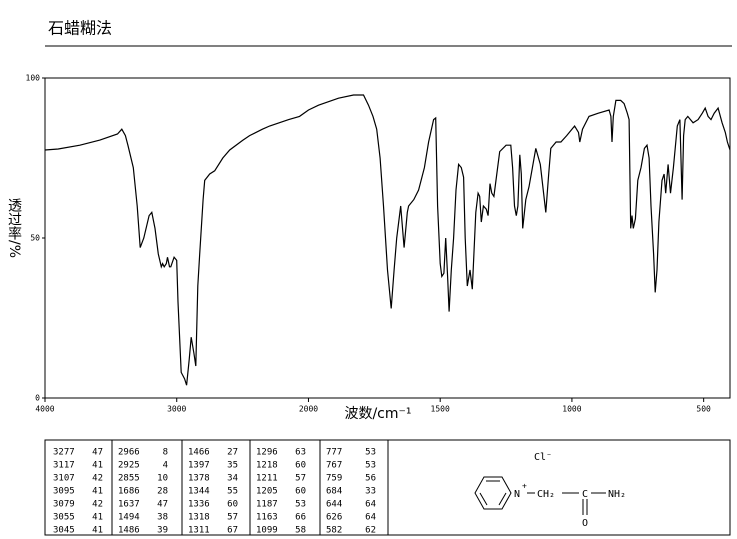  Describe the element at coordinates (267, 479) in the screenshot. I see `peak-wavenumber: 1211` at that location.